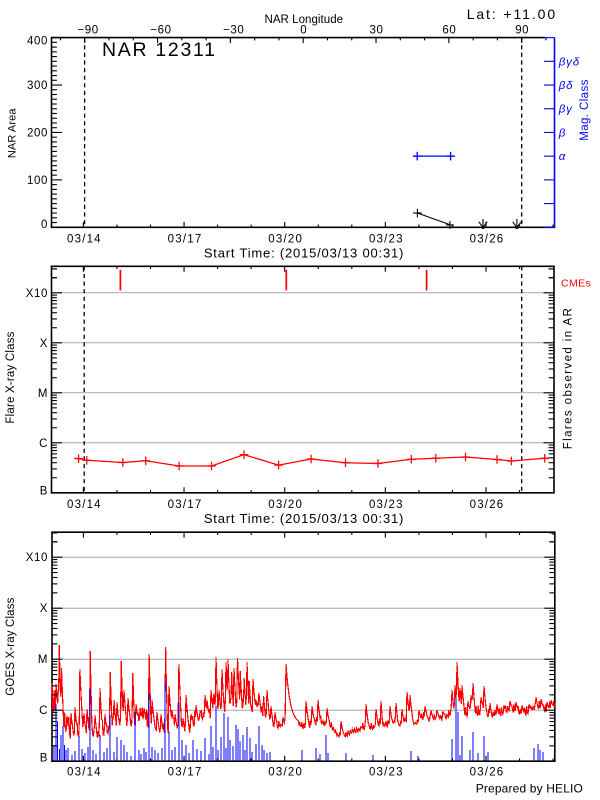 The height and width of the screenshot is (800, 600). What do you see at coordinates (562, 157) in the screenshot?
I see `svg-text: α` at bounding box center [562, 157].